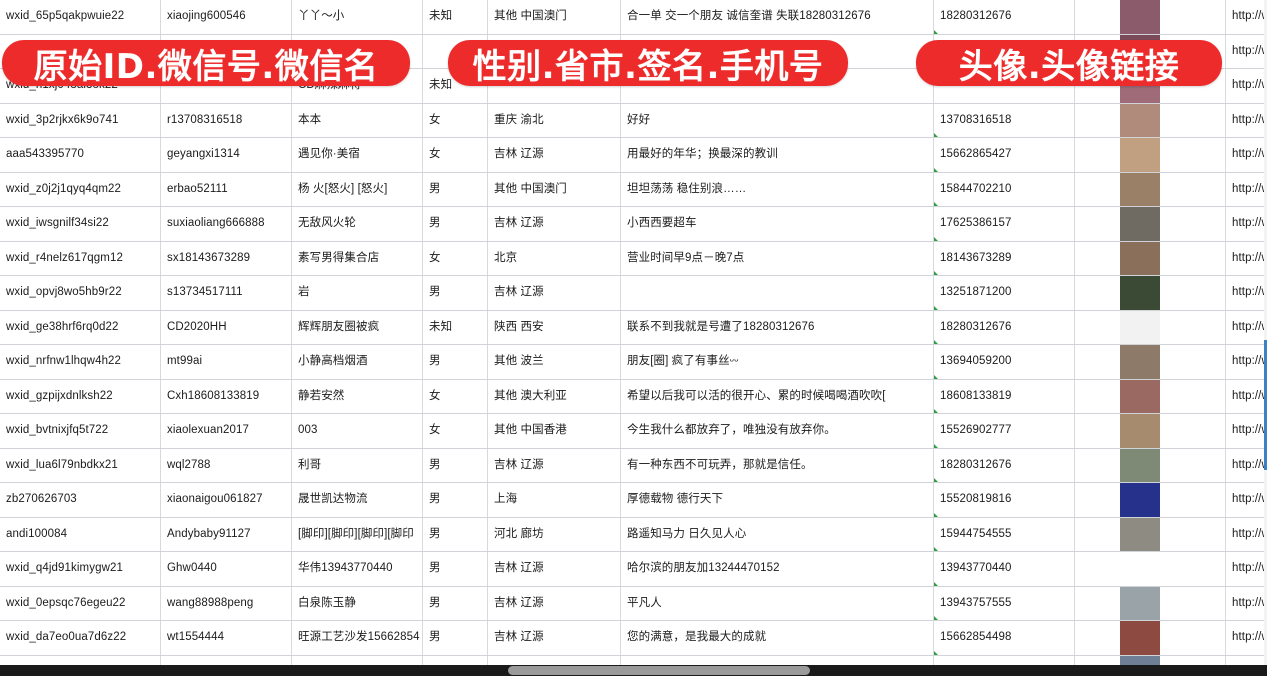  I want to click on cell-nick: 白泉陈玉静, so click(357, 603).